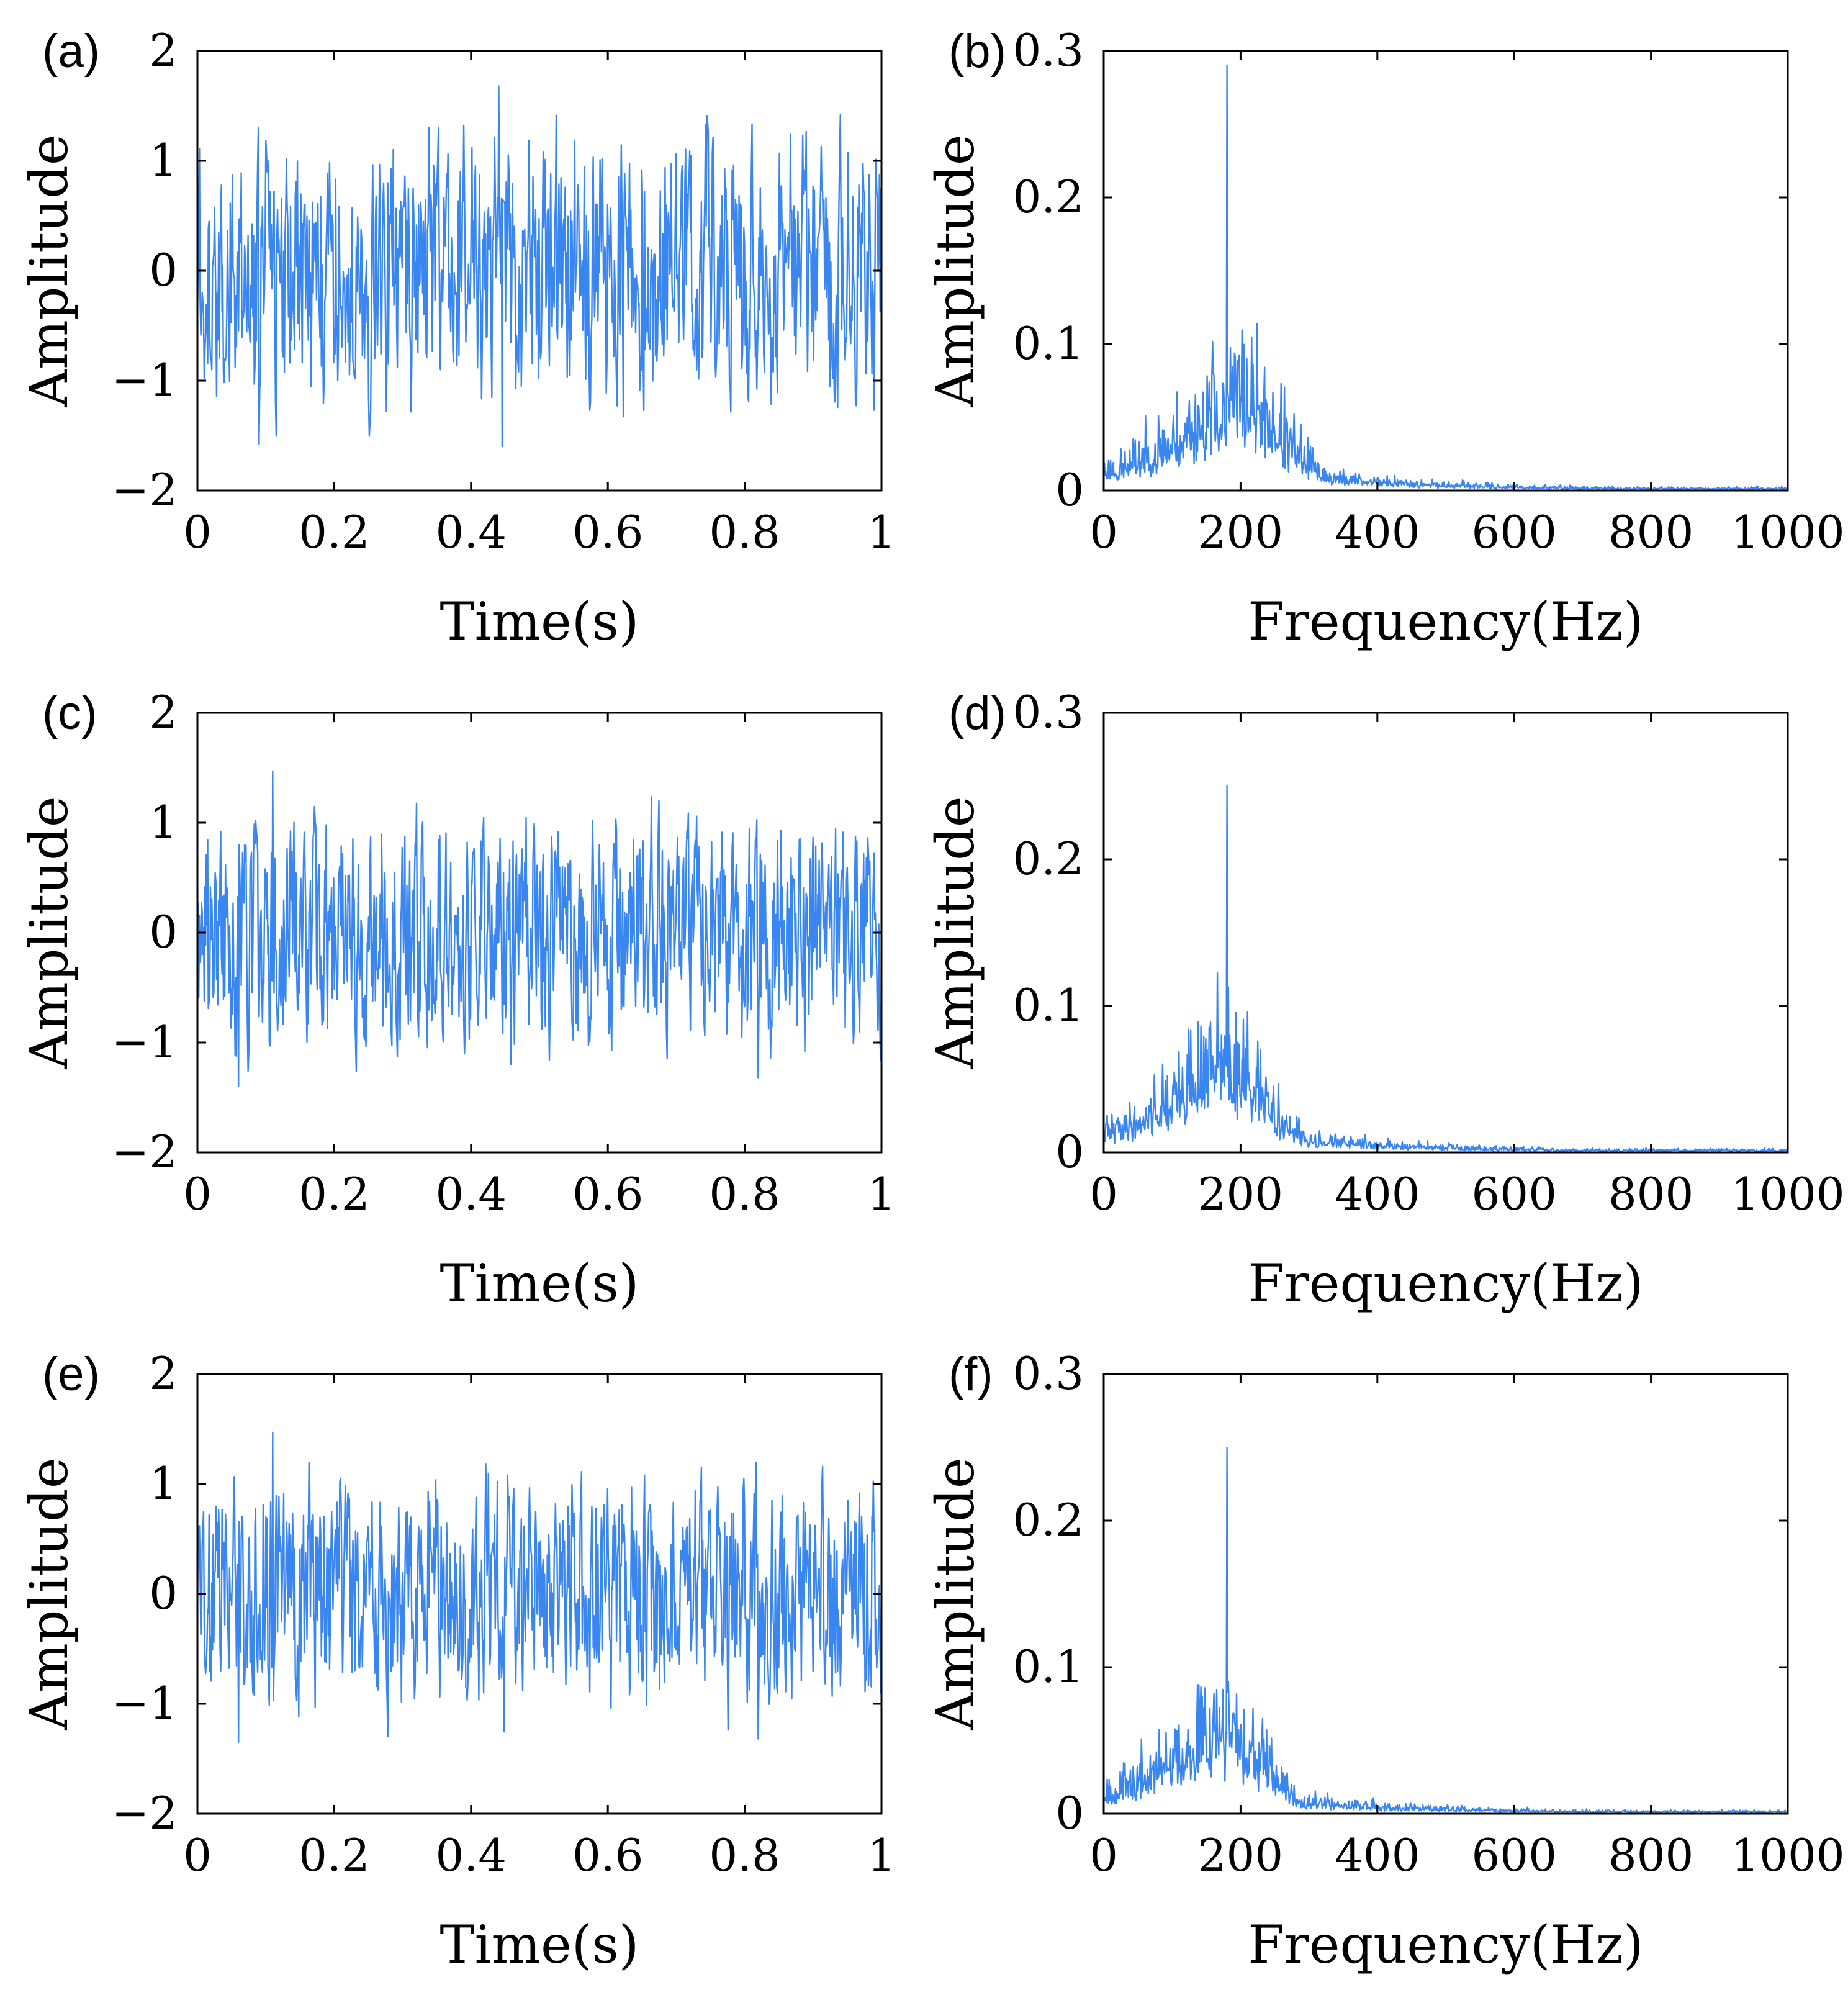 This screenshot has width=1848, height=1995. What do you see at coordinates (971, 1374) in the screenshot?
I see `panel-label: (f)` at bounding box center [971, 1374].